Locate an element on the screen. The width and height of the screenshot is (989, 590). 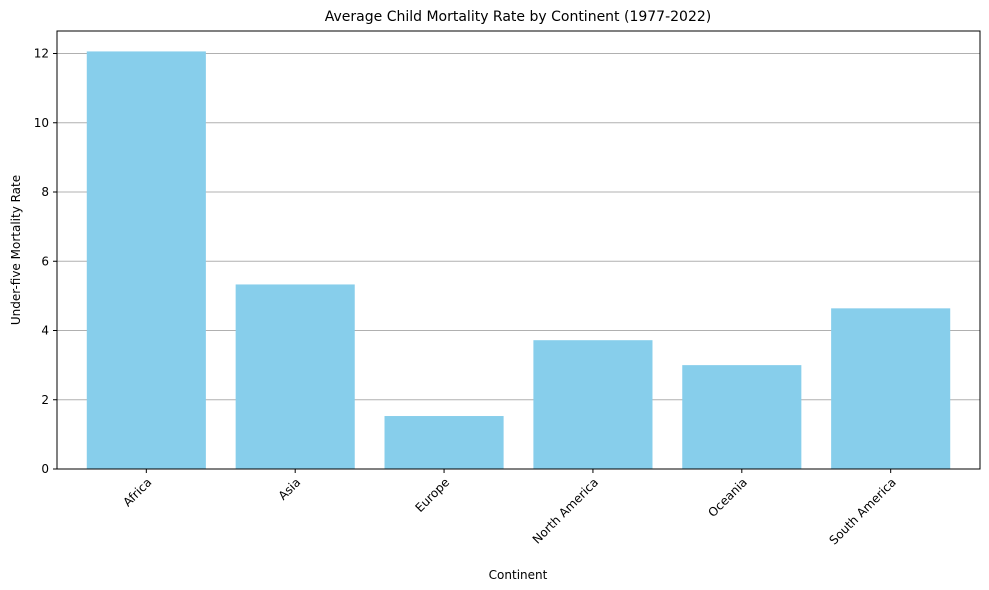
y-tick-label: 8 is located at coordinates (45, 192).